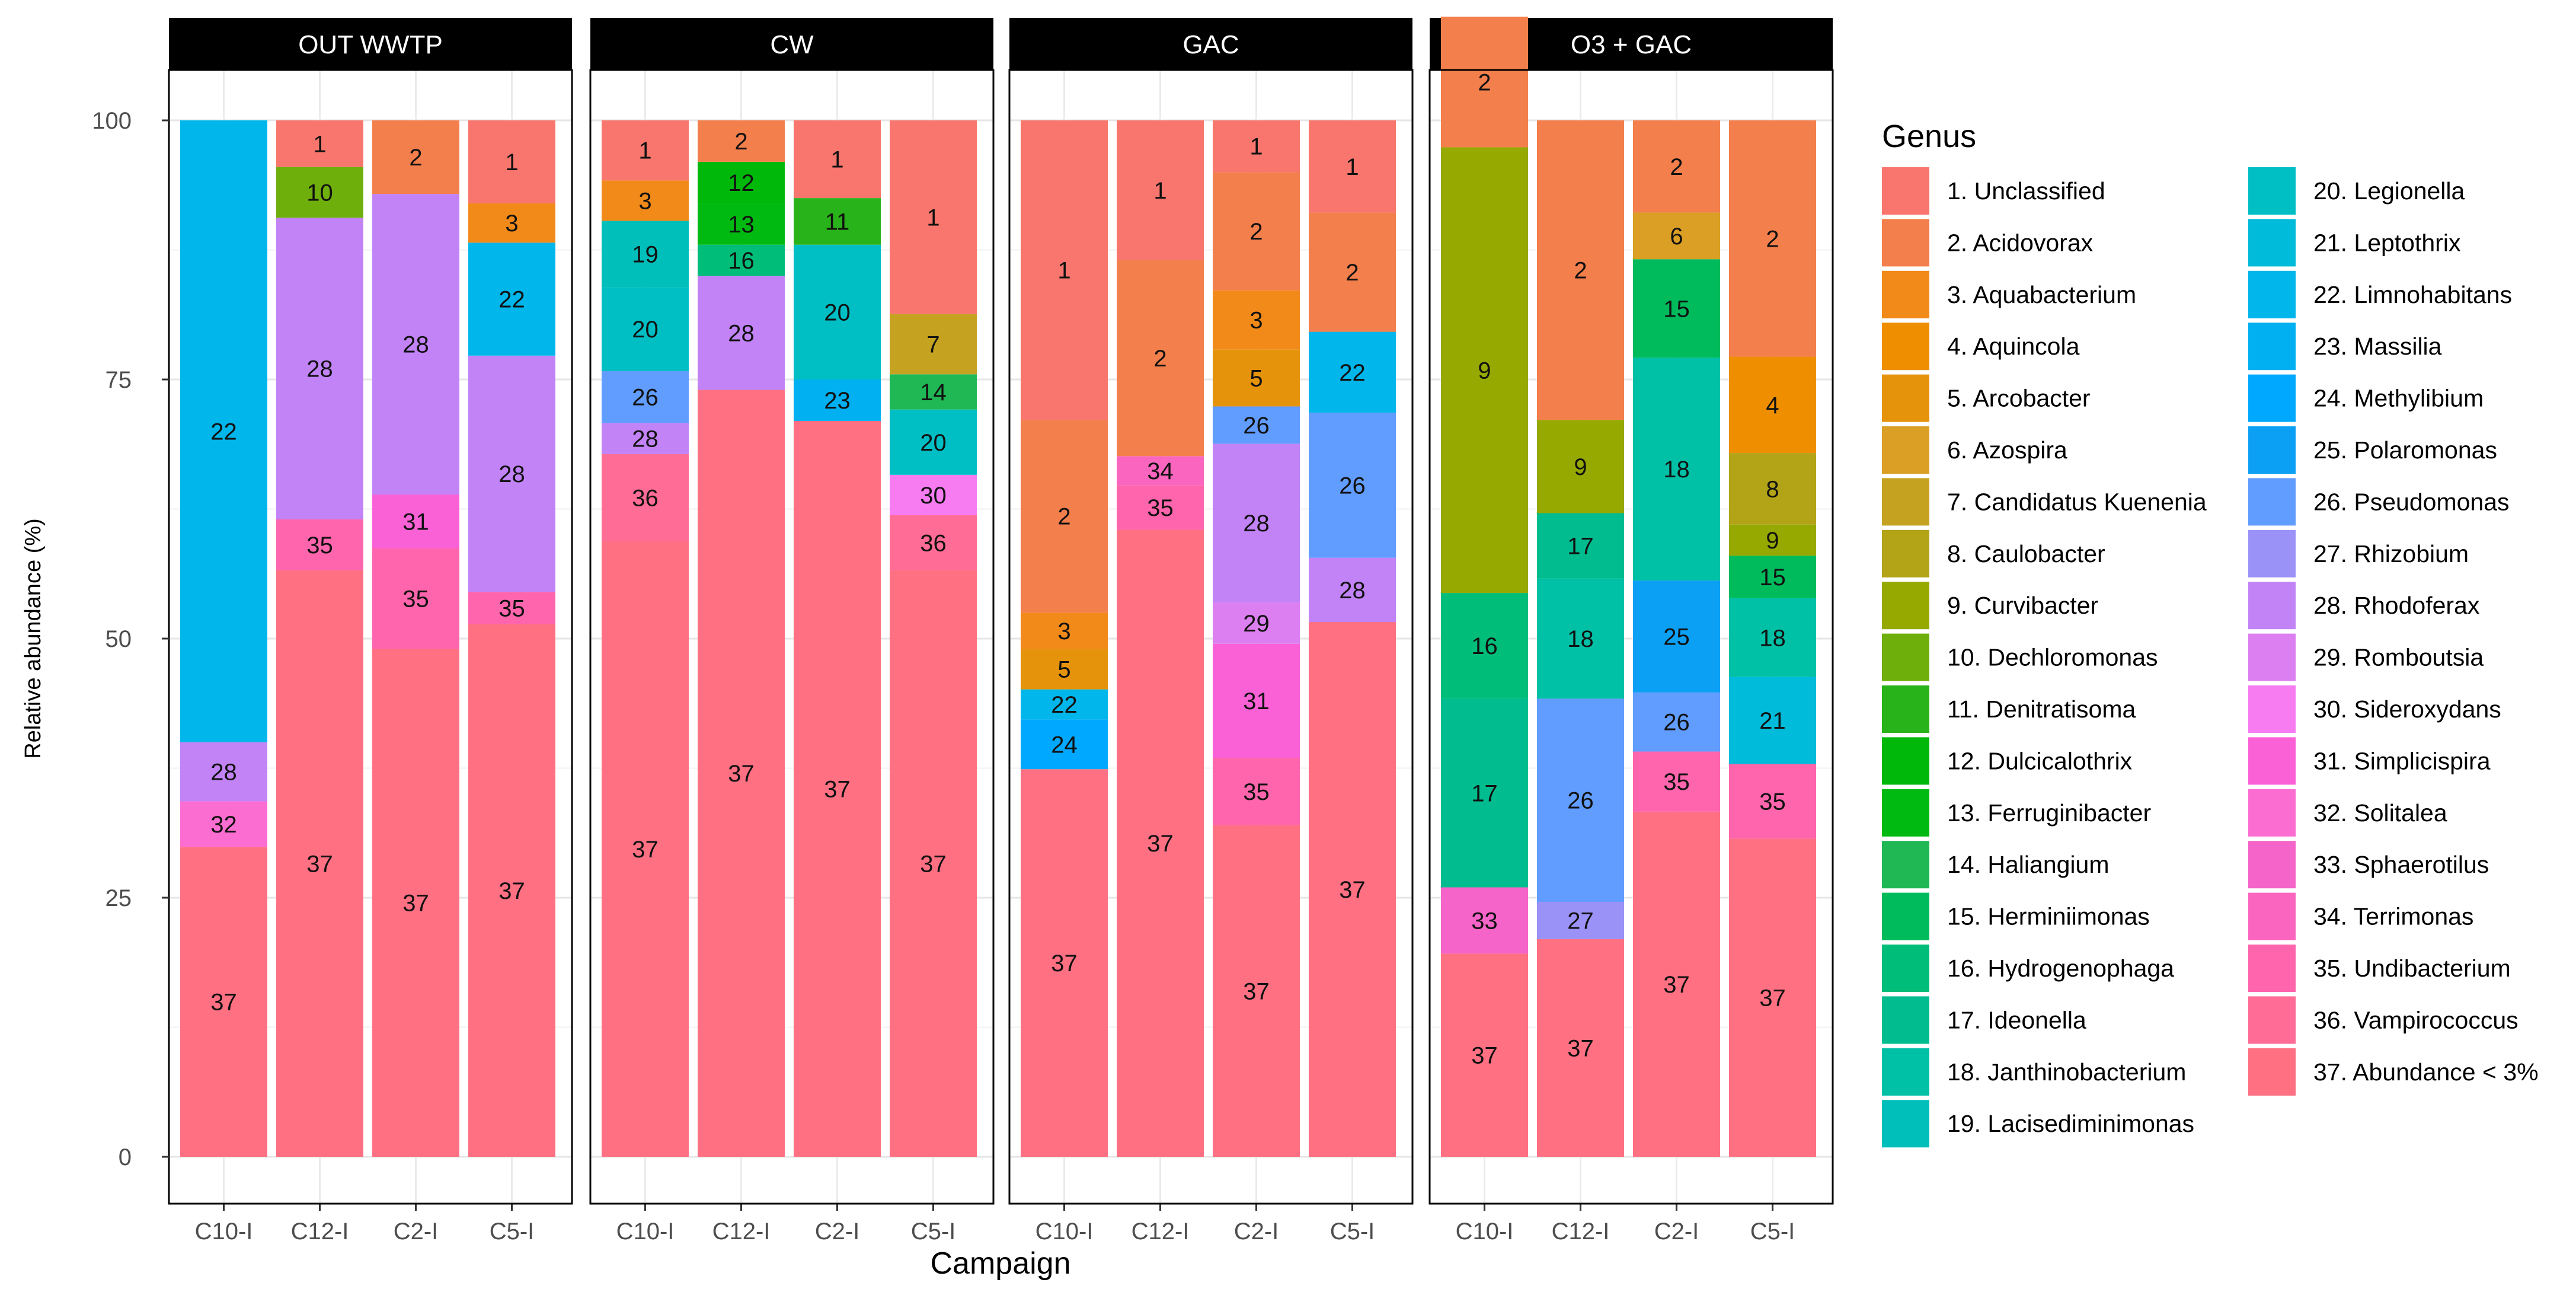  Describe the element at coordinates (370, 44) in the screenshot. I see `panel-title: OUT WWTP` at that location.